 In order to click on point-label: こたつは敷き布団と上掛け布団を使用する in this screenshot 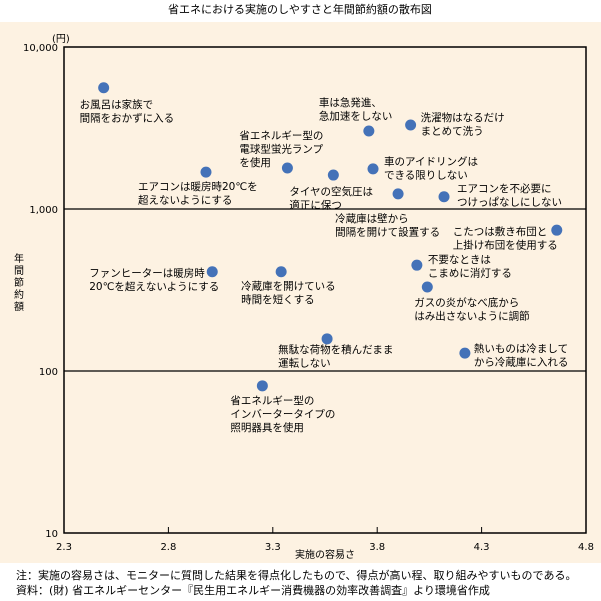, I will do `click(505, 238)`.